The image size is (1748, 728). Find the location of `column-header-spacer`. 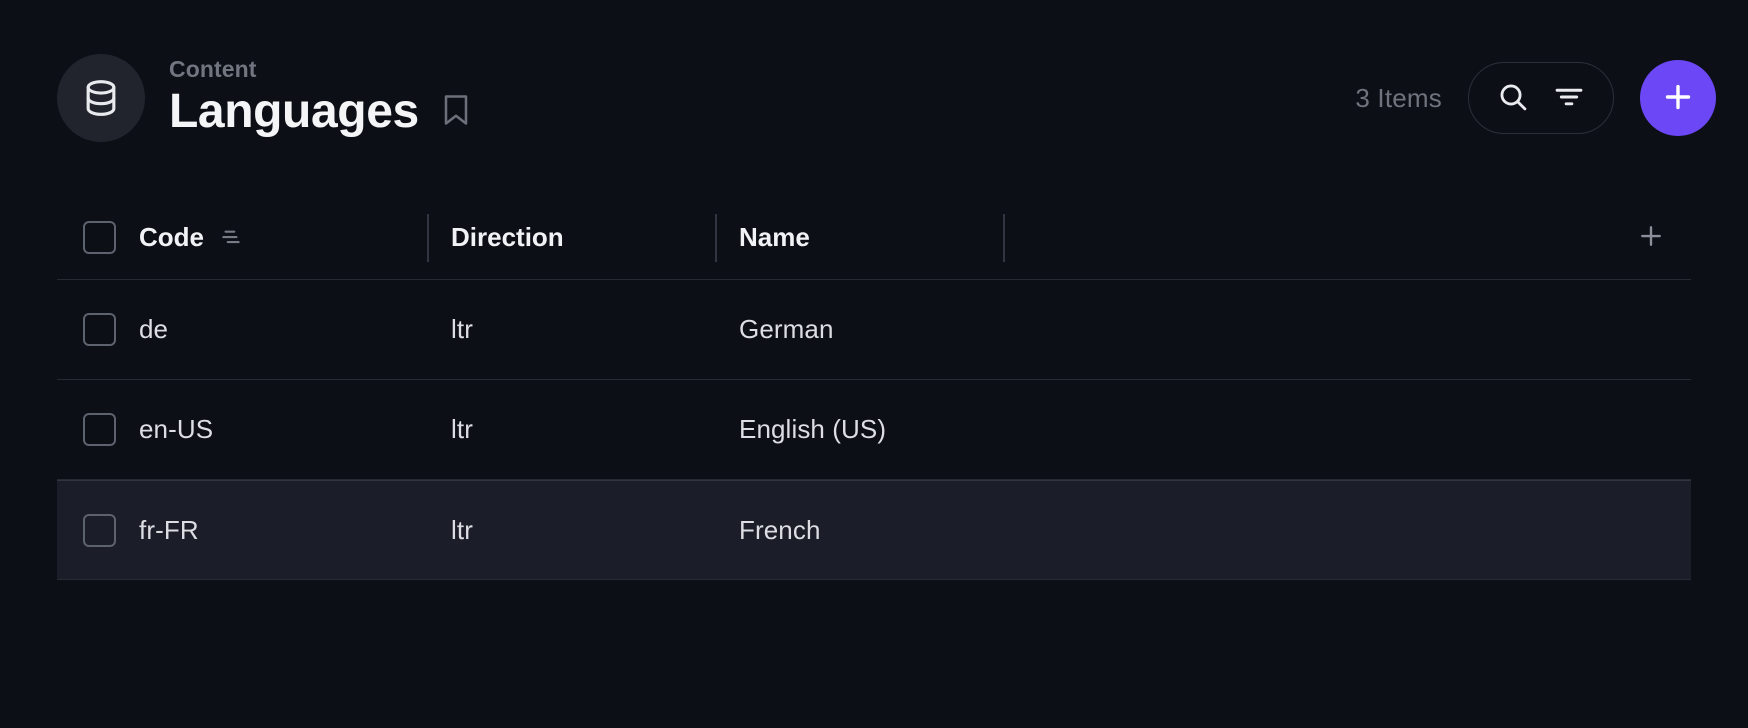

column-header-spacer is located at coordinates (1347, 238).